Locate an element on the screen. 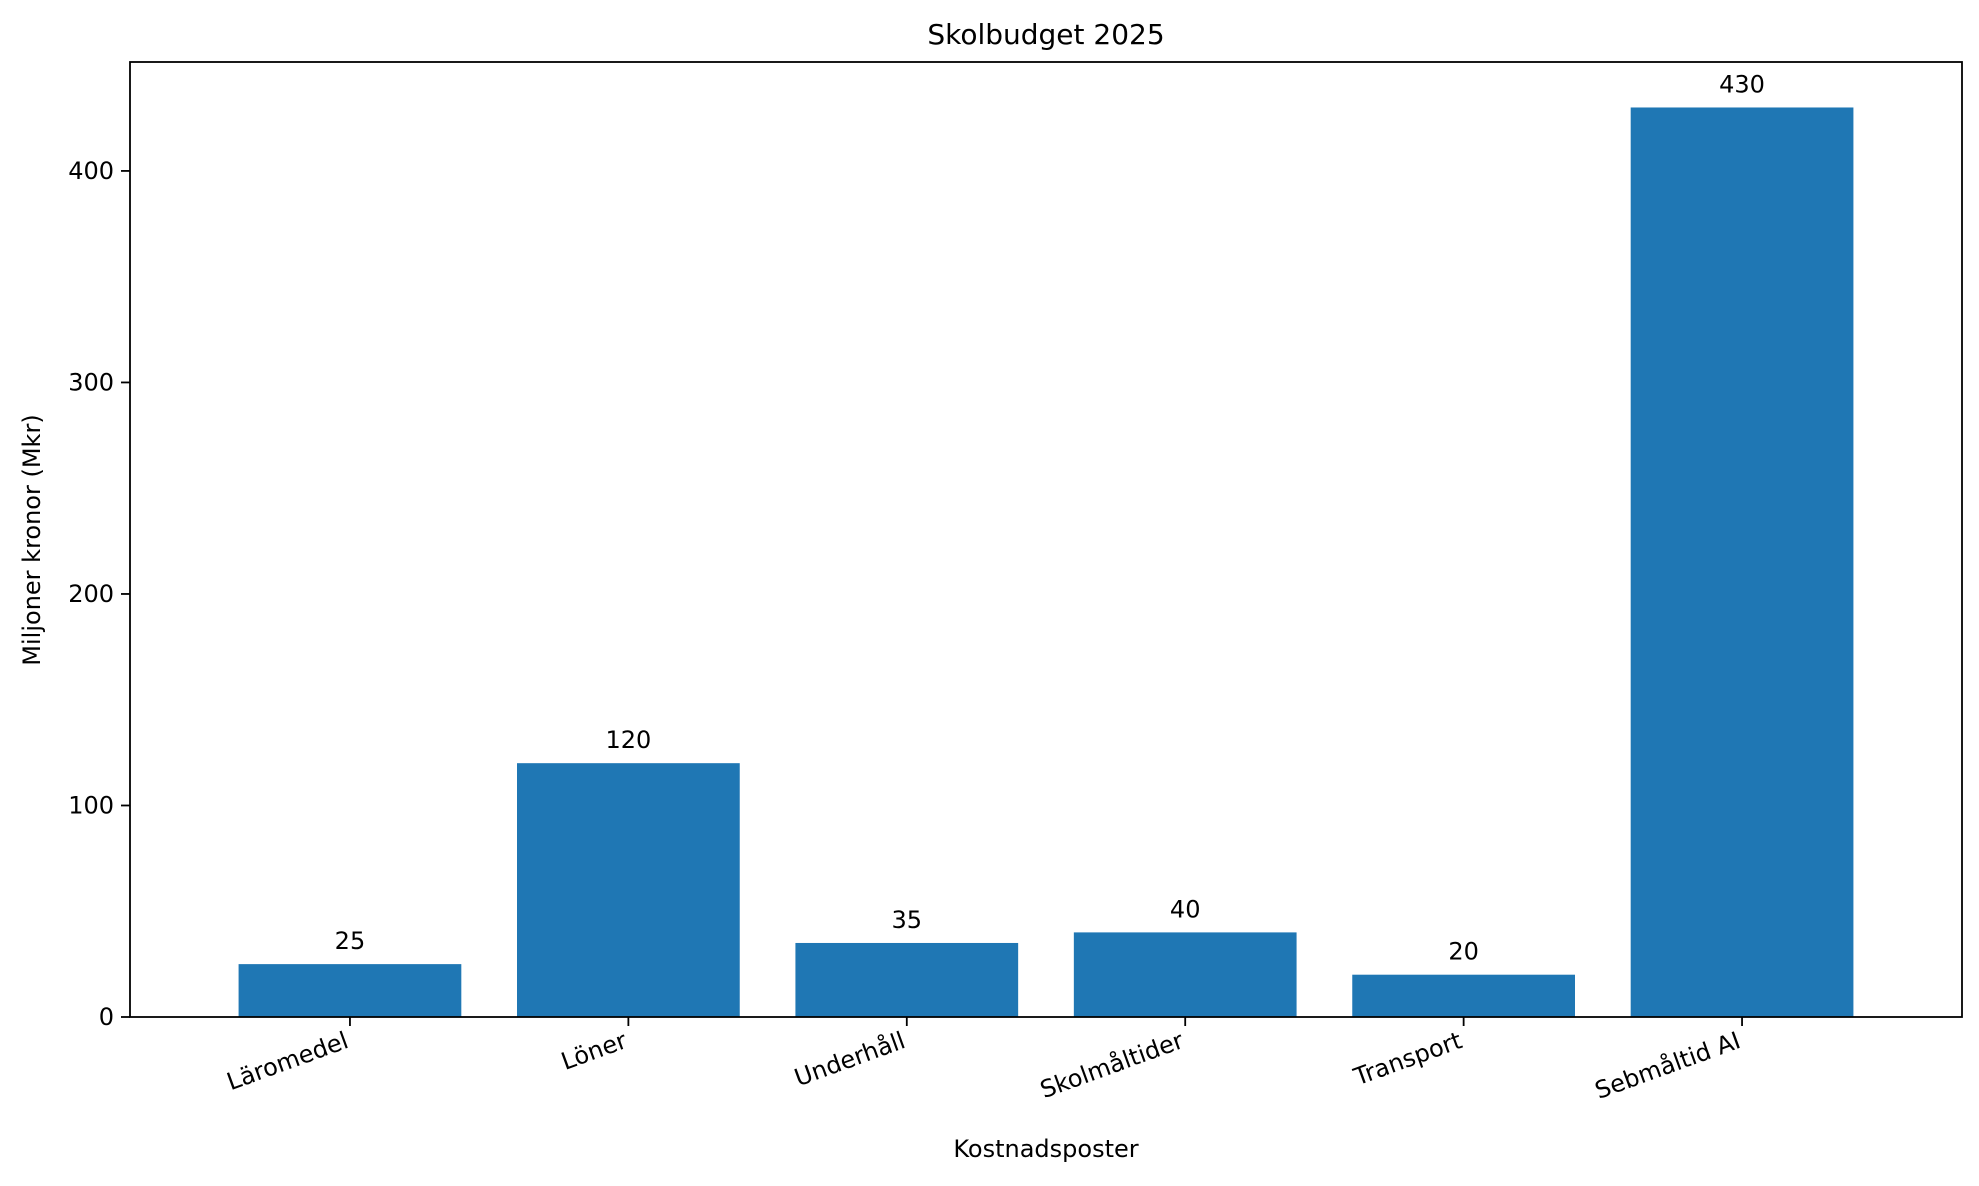 The width and height of the screenshot is (1979, 1186). bar-value-label: 25 is located at coordinates (350, 941).